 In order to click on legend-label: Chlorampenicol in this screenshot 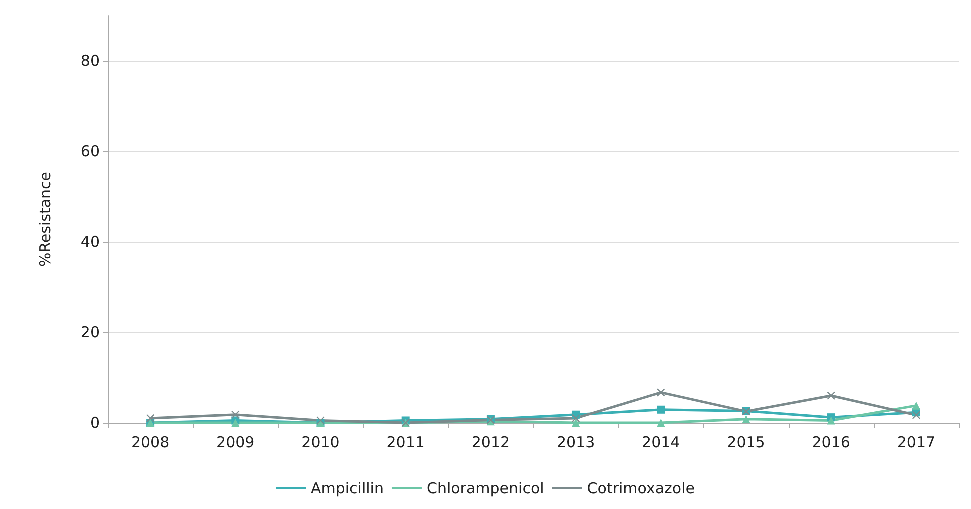, I will do `click(485, 489)`.